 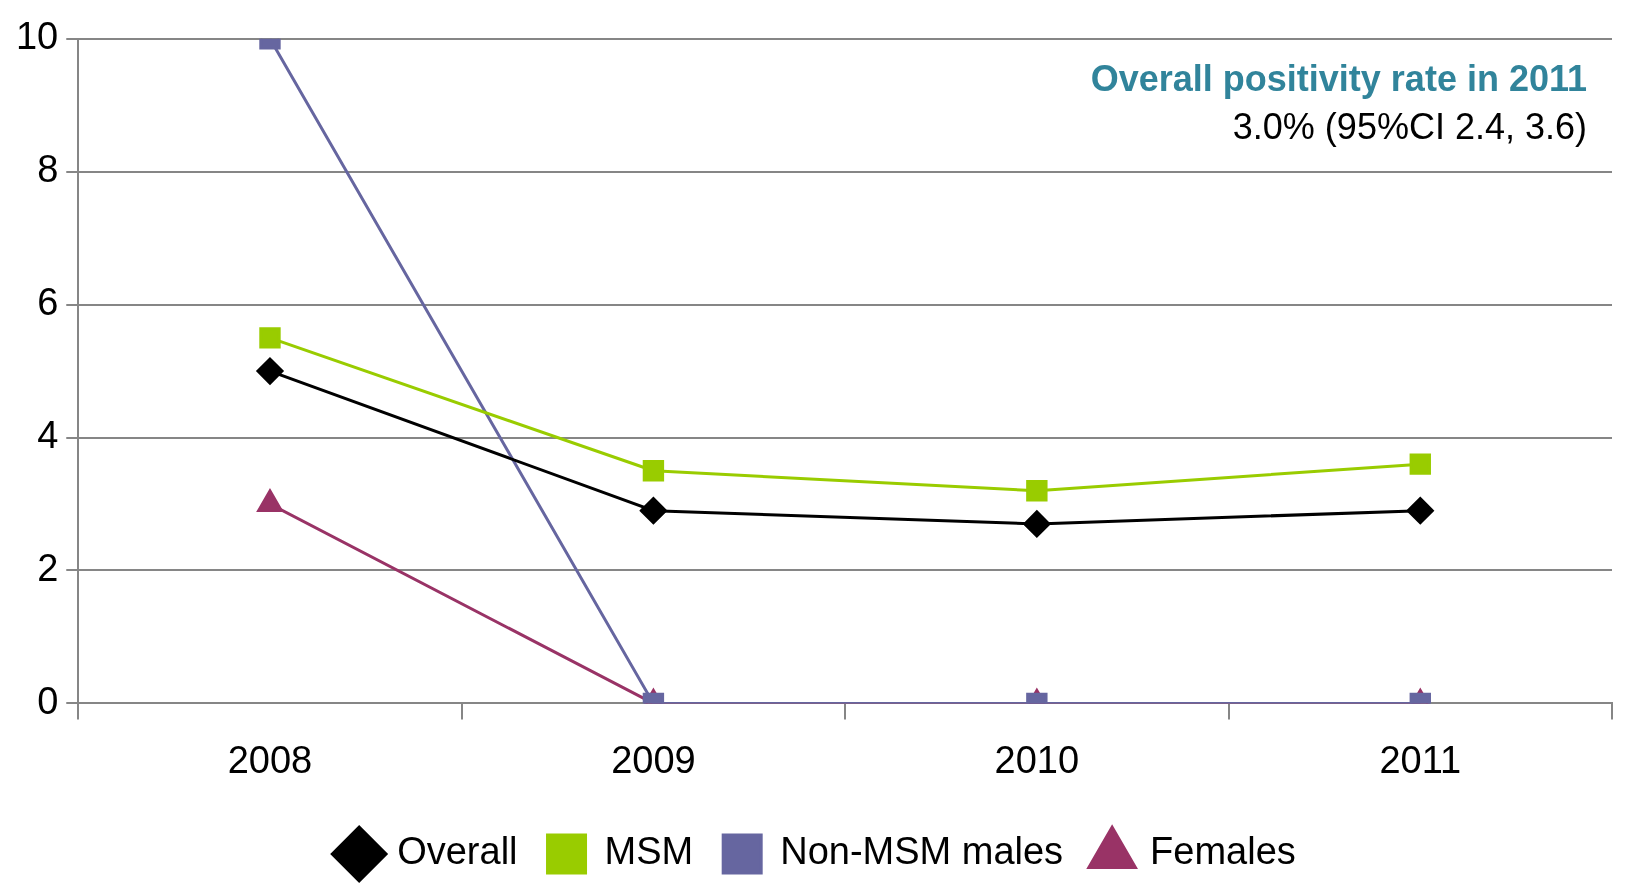 I want to click on x-tick-label: 2008, so click(x=270, y=759).